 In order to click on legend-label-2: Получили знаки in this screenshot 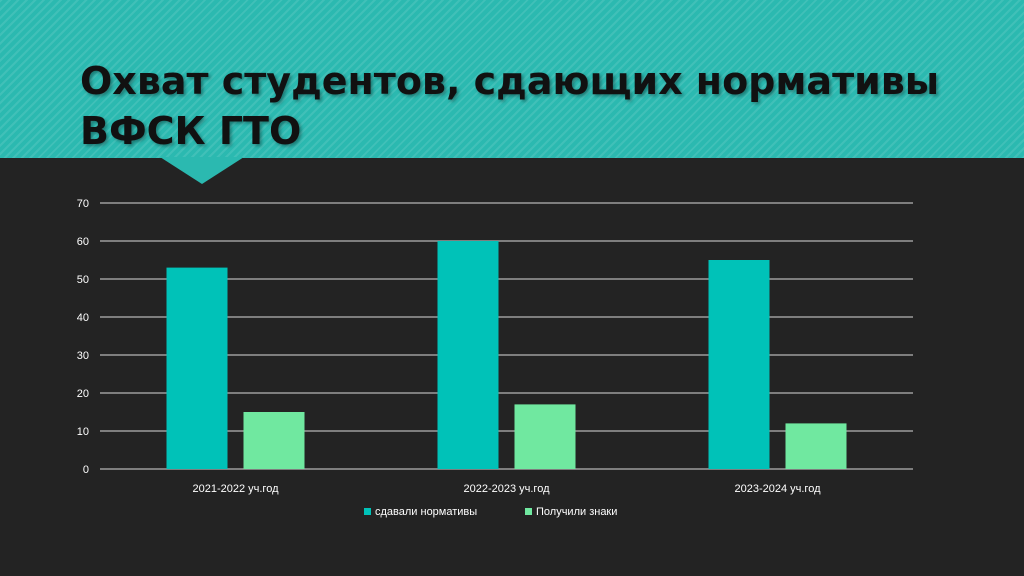, I will do `click(576, 512)`.